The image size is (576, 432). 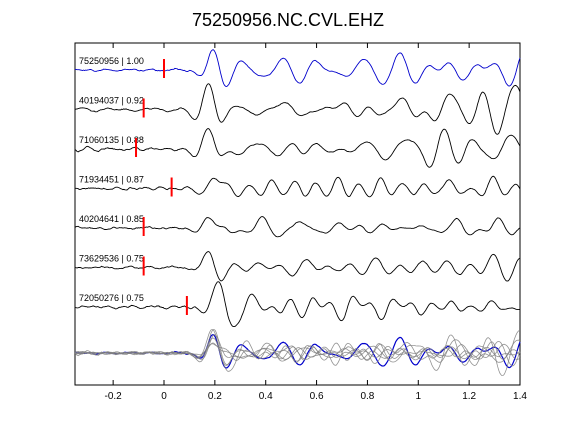 What do you see at coordinates (111, 219) in the screenshot?
I see `trace-label: 40204641 | 0.85` at bounding box center [111, 219].